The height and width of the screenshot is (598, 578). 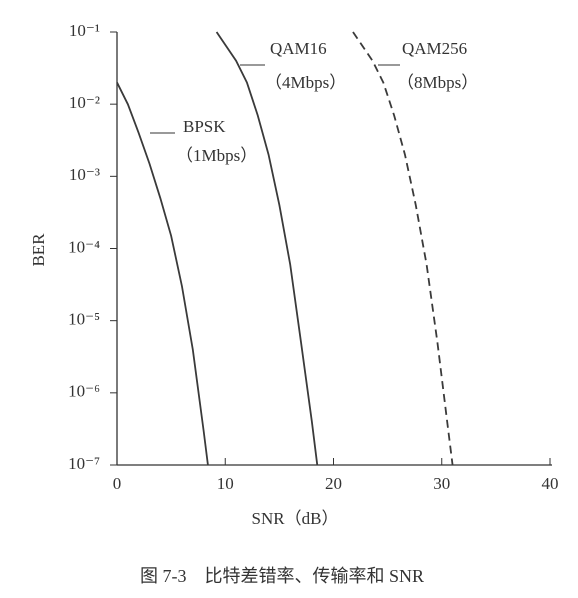 I want to click on x-tick-label: 30, so click(x=441, y=483).